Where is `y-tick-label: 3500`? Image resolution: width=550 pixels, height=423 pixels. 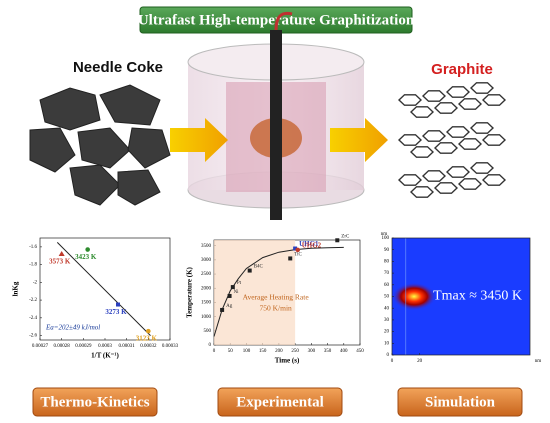 y-tick-label: 3500 is located at coordinates (206, 246).